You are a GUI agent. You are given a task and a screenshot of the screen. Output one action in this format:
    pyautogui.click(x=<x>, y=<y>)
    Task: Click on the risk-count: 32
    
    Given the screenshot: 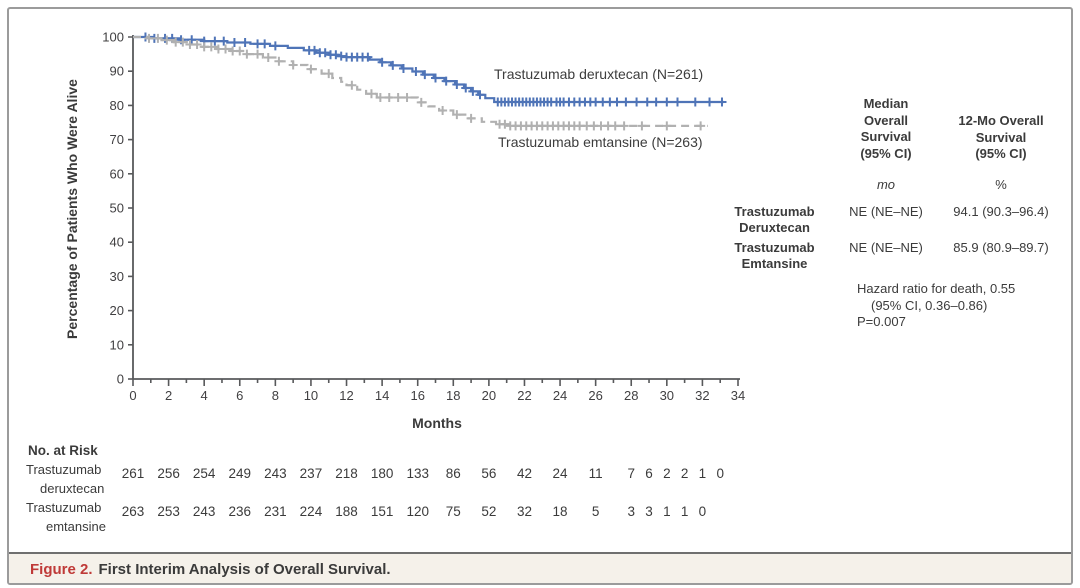 What is the action you would take?
    pyautogui.click(x=524, y=511)
    